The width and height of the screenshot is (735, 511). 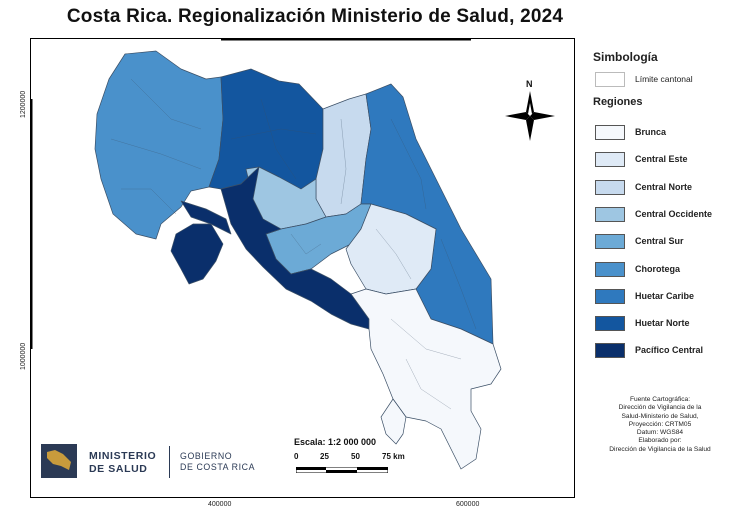 I want to click on legend-item-huetar-caribe: Huetar Caribe, so click(x=665, y=297).